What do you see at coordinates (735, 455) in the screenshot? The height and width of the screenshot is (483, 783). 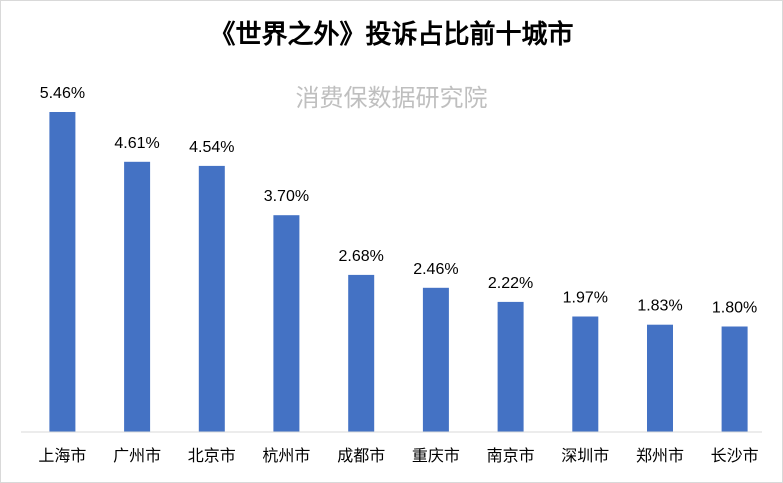 I see `category-label-10: 长沙市` at bounding box center [735, 455].